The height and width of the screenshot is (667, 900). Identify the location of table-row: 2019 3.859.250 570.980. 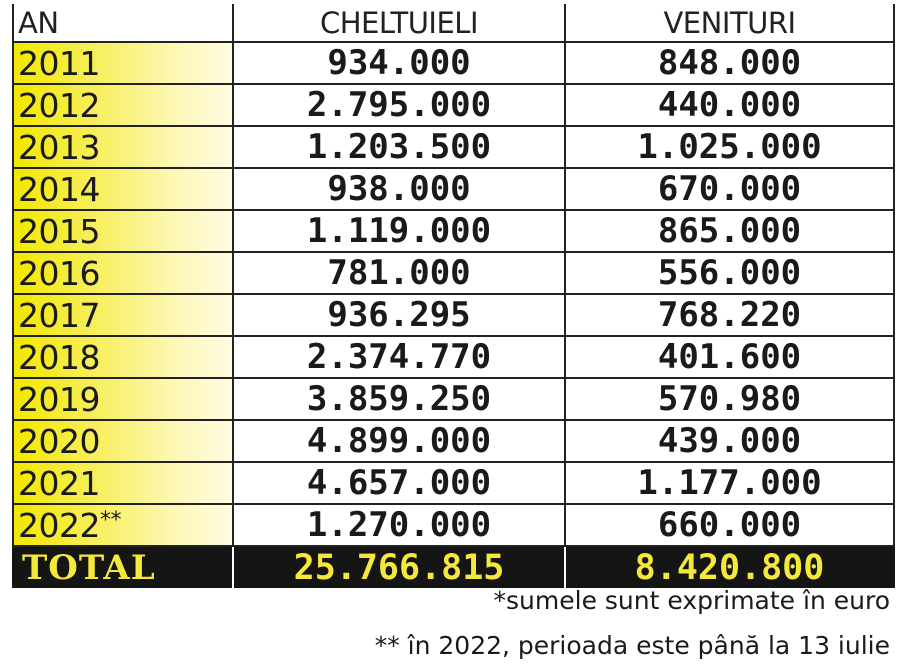
(453, 399).